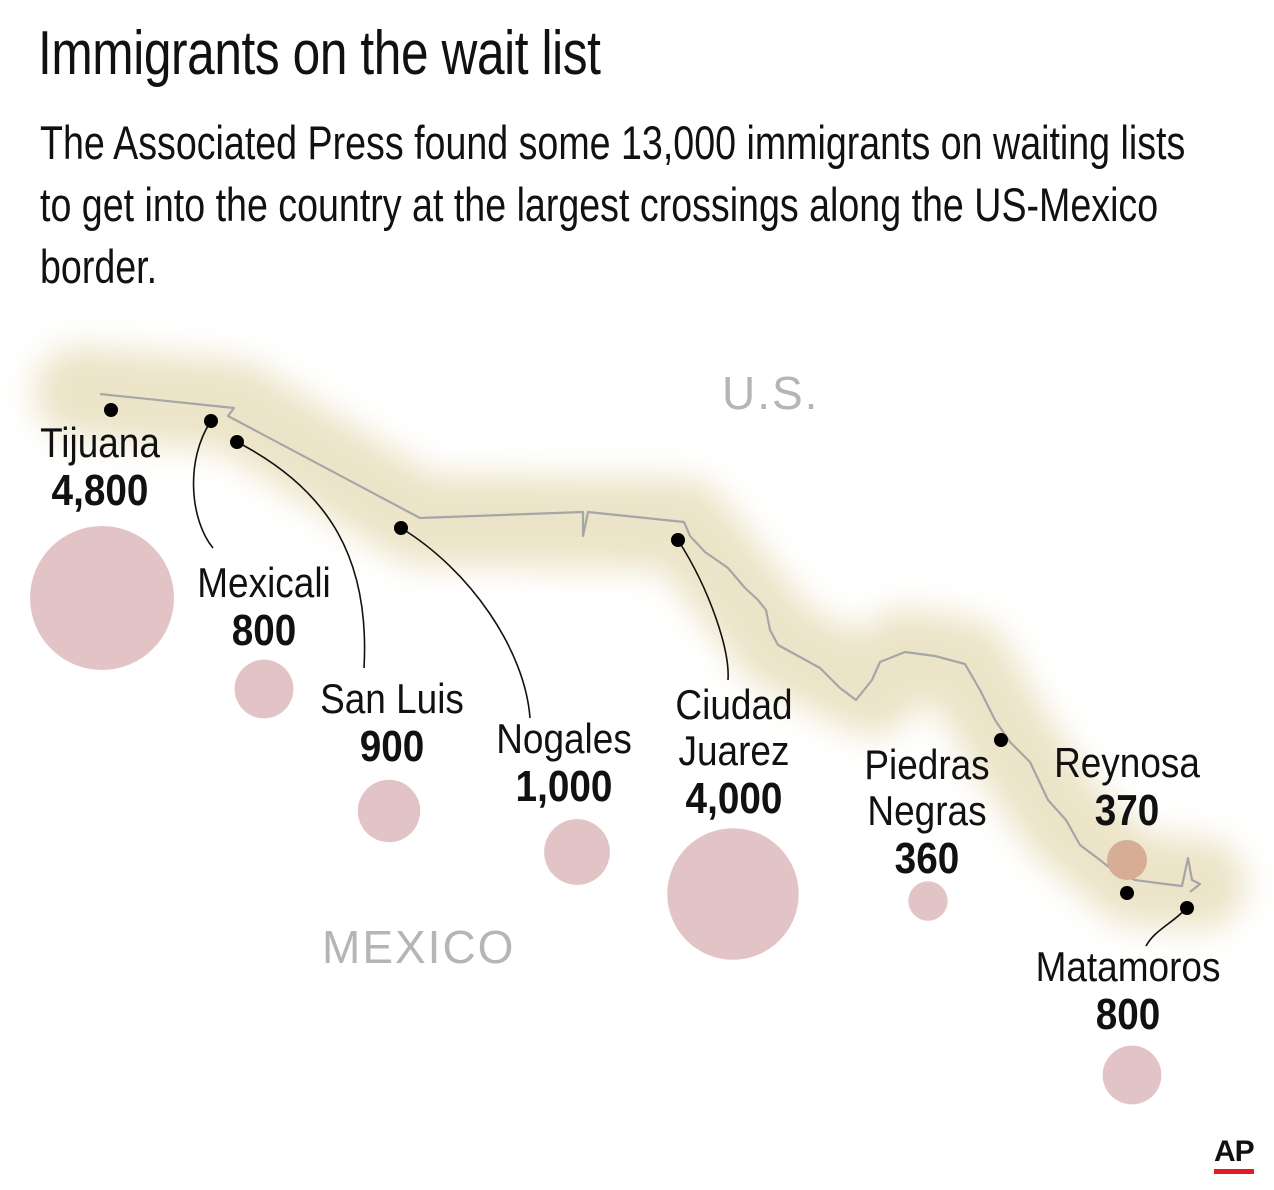 This screenshot has height=1190, width=1274. Describe the element at coordinates (301, 555) in the screenshot. I see `leader-san-luis` at that location.